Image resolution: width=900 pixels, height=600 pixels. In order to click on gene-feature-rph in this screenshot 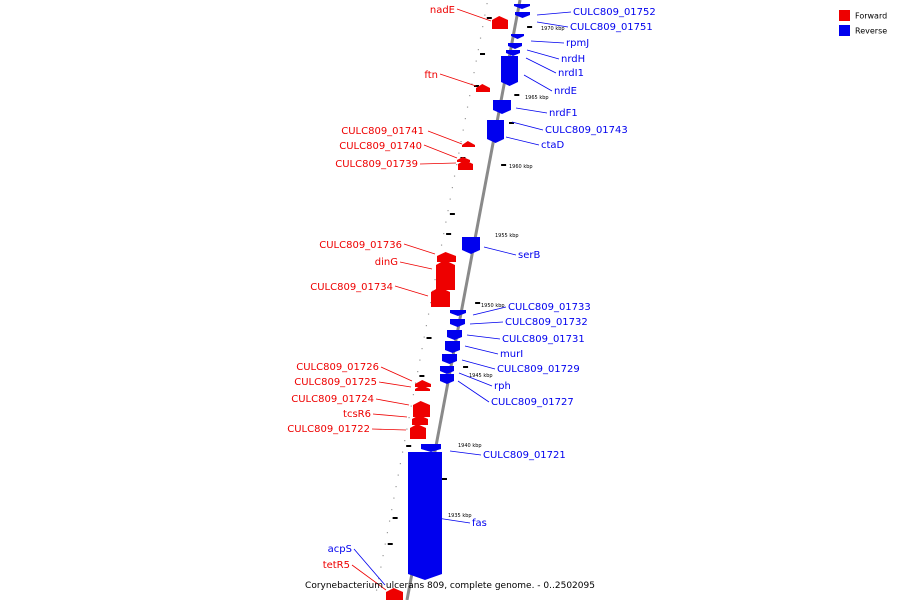, I will do `click(447, 370)`.